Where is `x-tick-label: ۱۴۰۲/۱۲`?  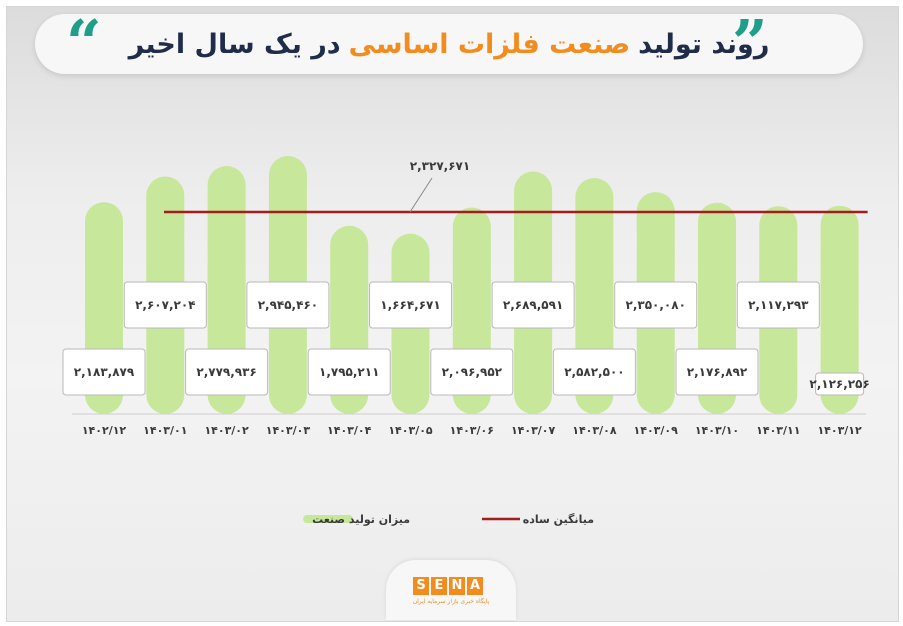 x-tick-label: ۱۴۰۲/۱۲ is located at coordinates (104, 430).